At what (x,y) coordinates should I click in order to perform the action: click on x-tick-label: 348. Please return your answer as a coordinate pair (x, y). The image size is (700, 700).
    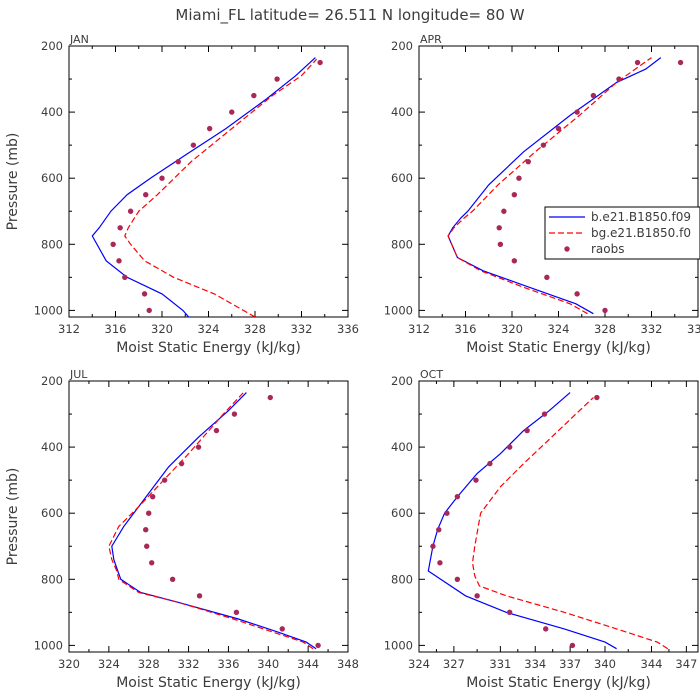
    Looking at the image, I should click on (348, 664).